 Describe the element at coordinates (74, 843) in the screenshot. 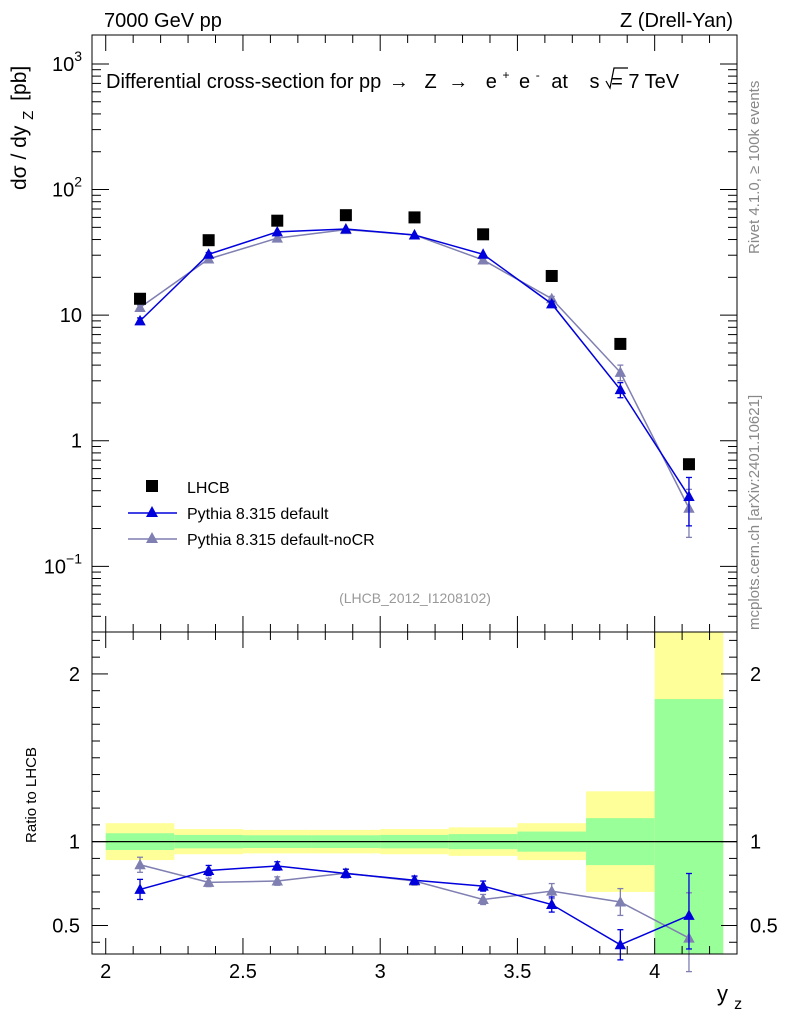

I see `ratio-ytick-label: 1` at that location.